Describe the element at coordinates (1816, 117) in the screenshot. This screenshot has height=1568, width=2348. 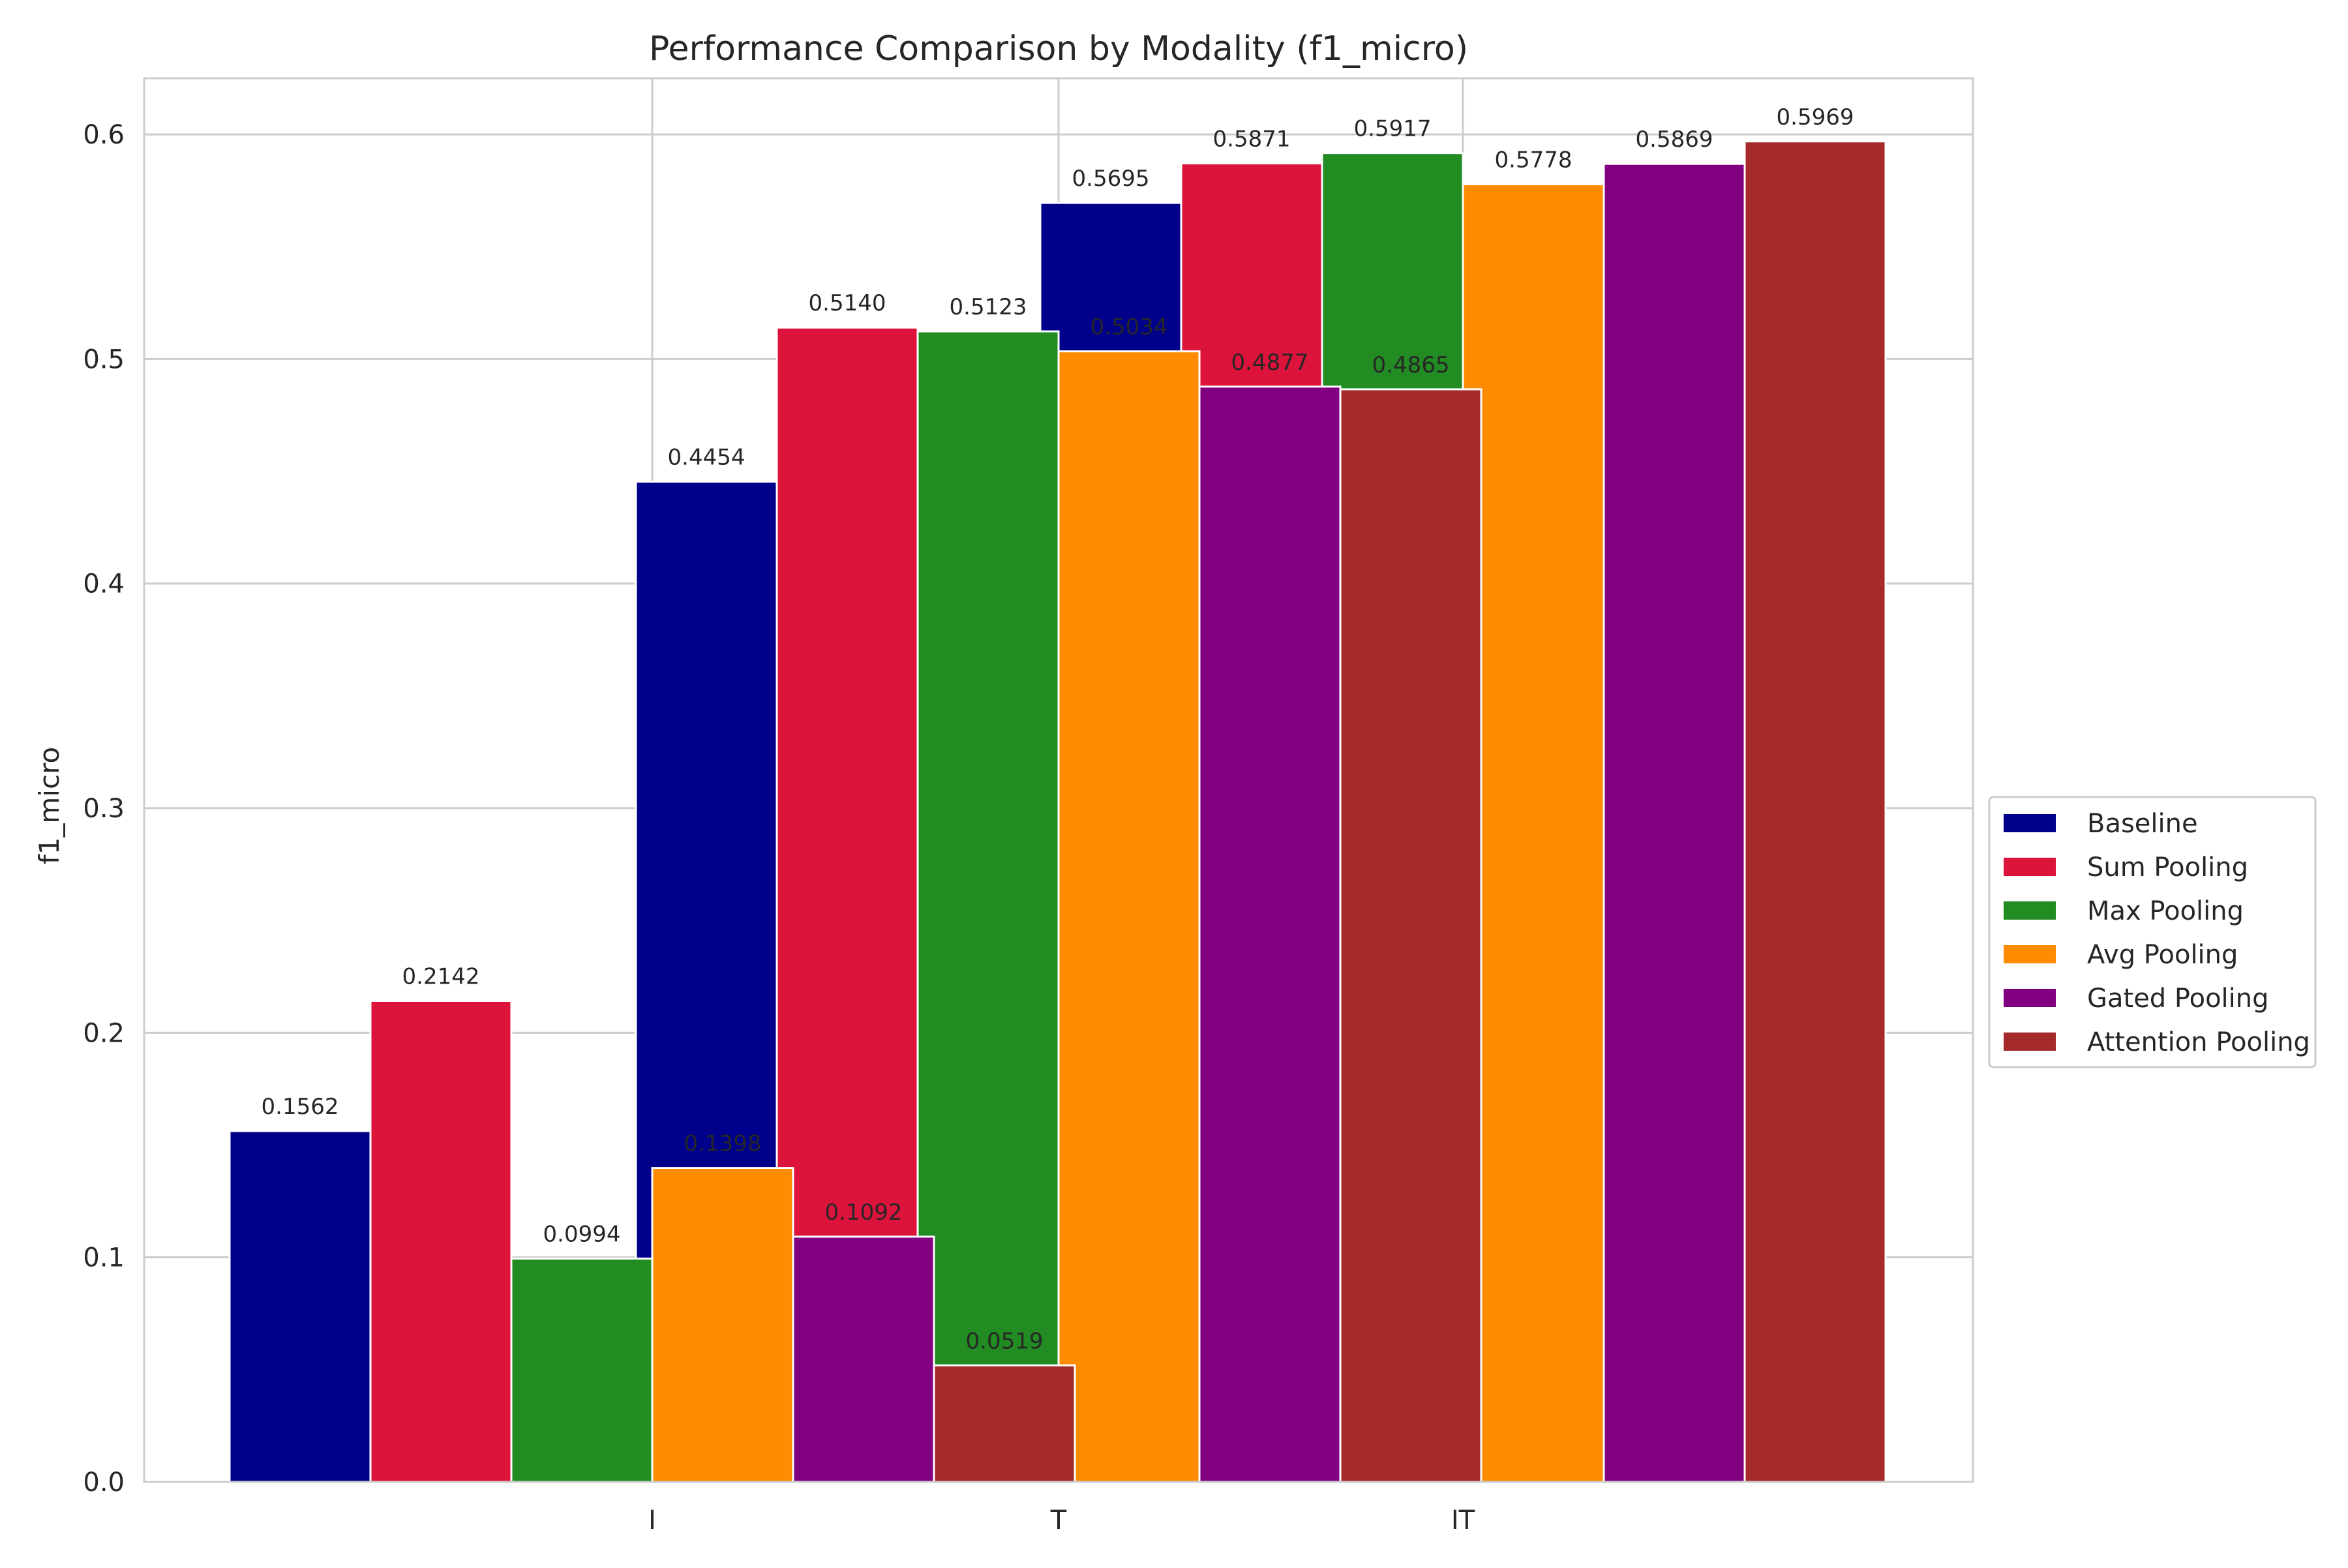
I see `bar-value-label: 0.5969` at that location.